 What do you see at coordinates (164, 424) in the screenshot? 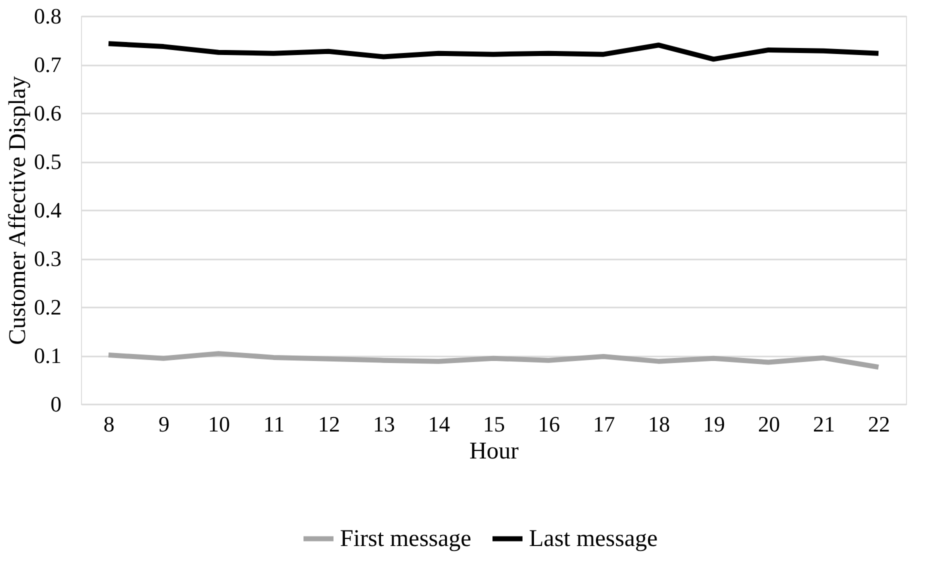
I see `x-tick-label: 9` at bounding box center [164, 424].